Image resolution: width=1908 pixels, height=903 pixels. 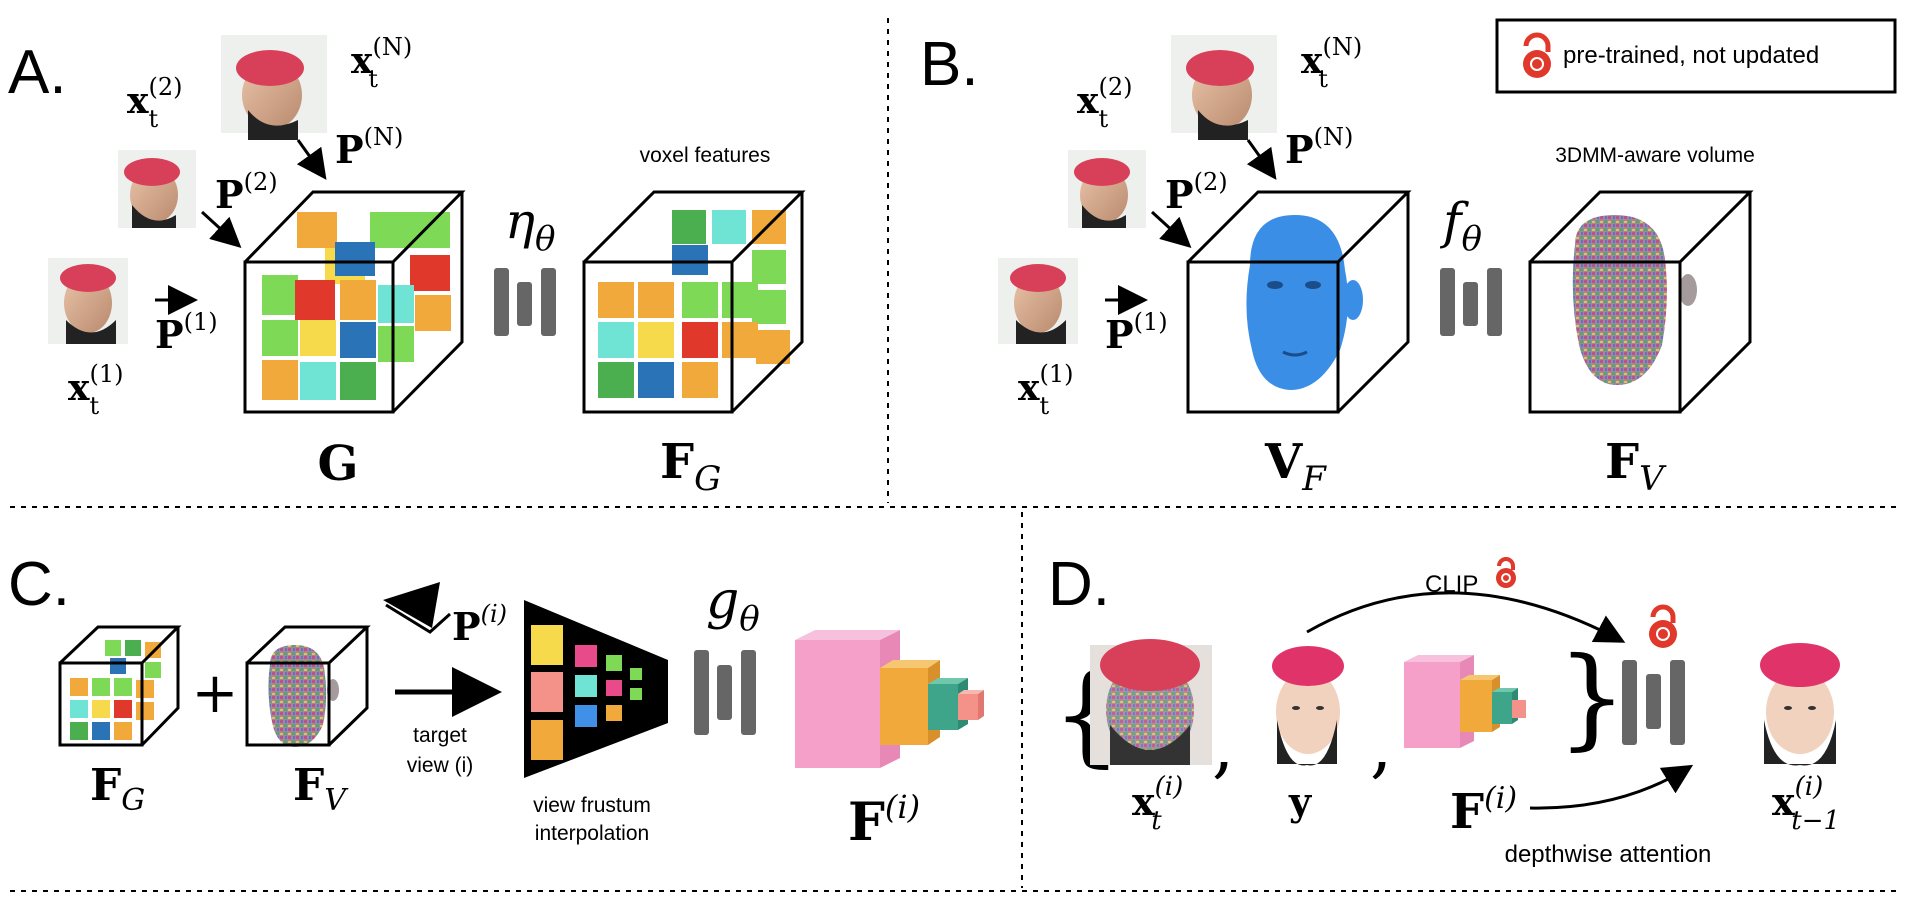 I want to click on svg-text: VF, so click(x=1295, y=466).